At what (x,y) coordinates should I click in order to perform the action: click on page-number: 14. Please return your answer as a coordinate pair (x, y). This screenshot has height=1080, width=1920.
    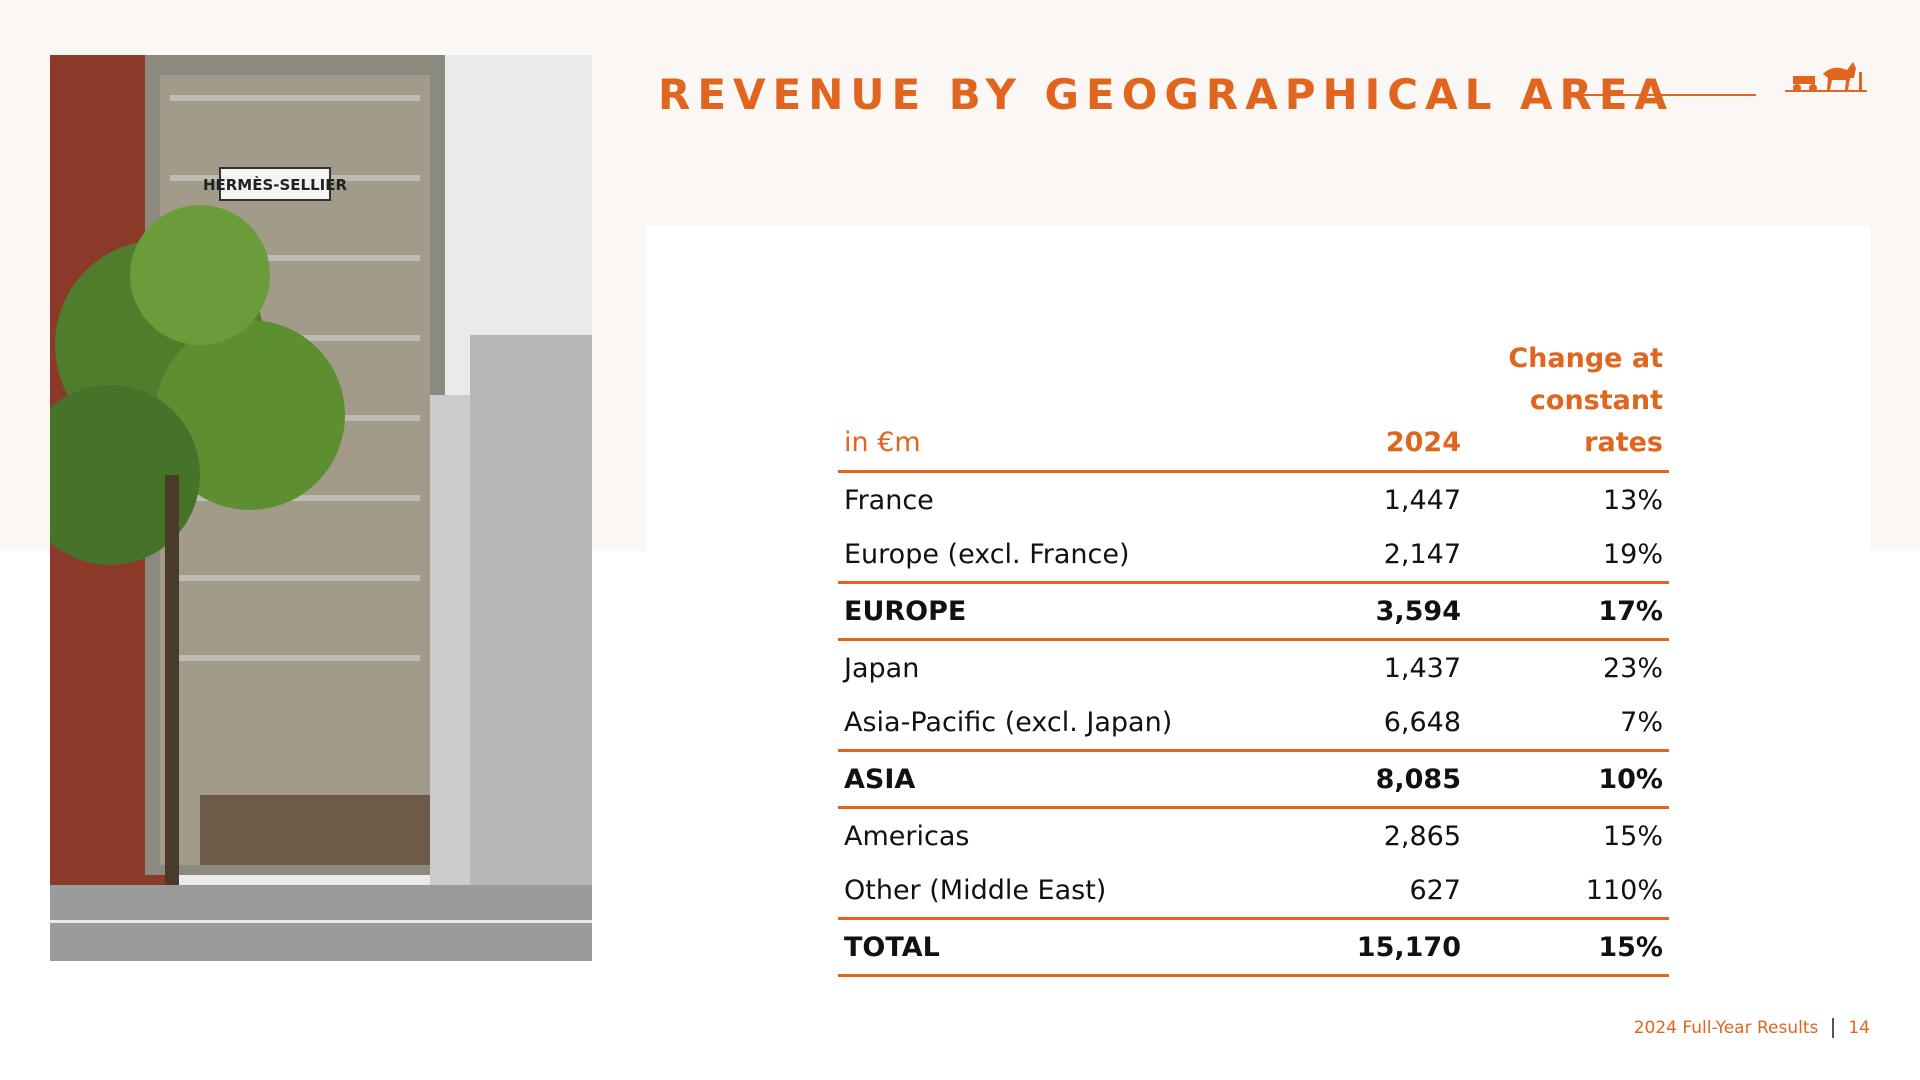
    Looking at the image, I should click on (1859, 1028).